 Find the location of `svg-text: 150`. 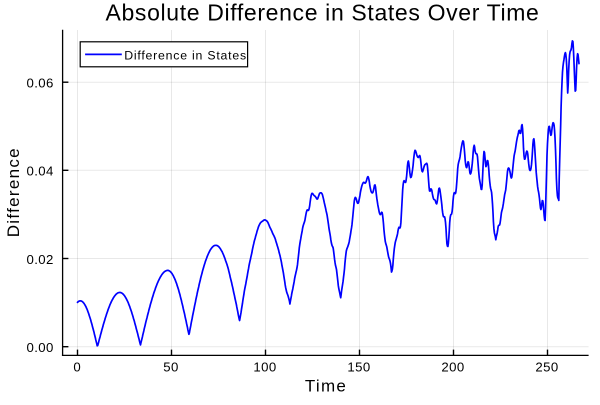

svg-text: 150 is located at coordinates (358, 366).